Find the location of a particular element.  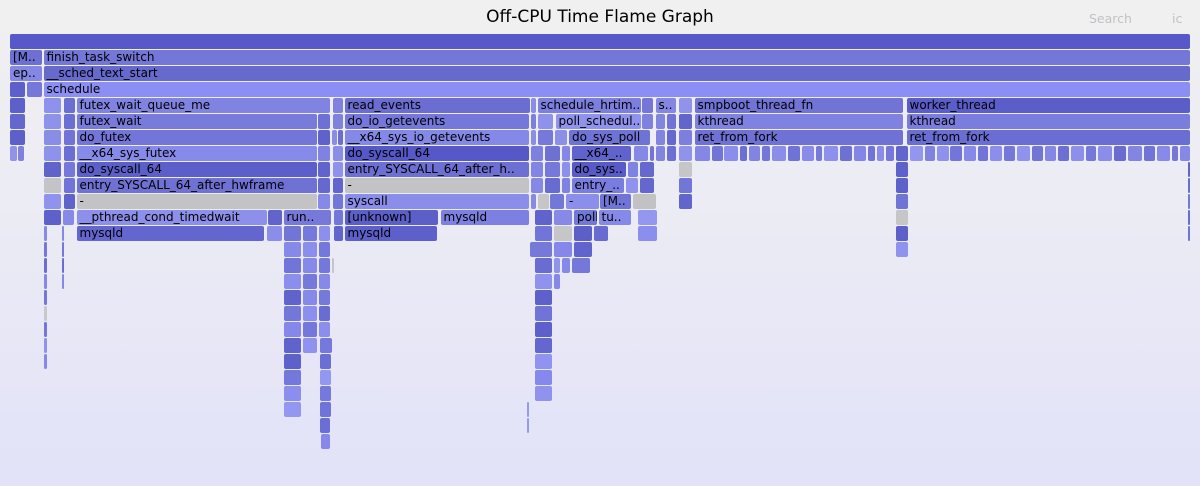

flame-frame-sched-text-start: __sched_text_start is located at coordinates (616, 73).